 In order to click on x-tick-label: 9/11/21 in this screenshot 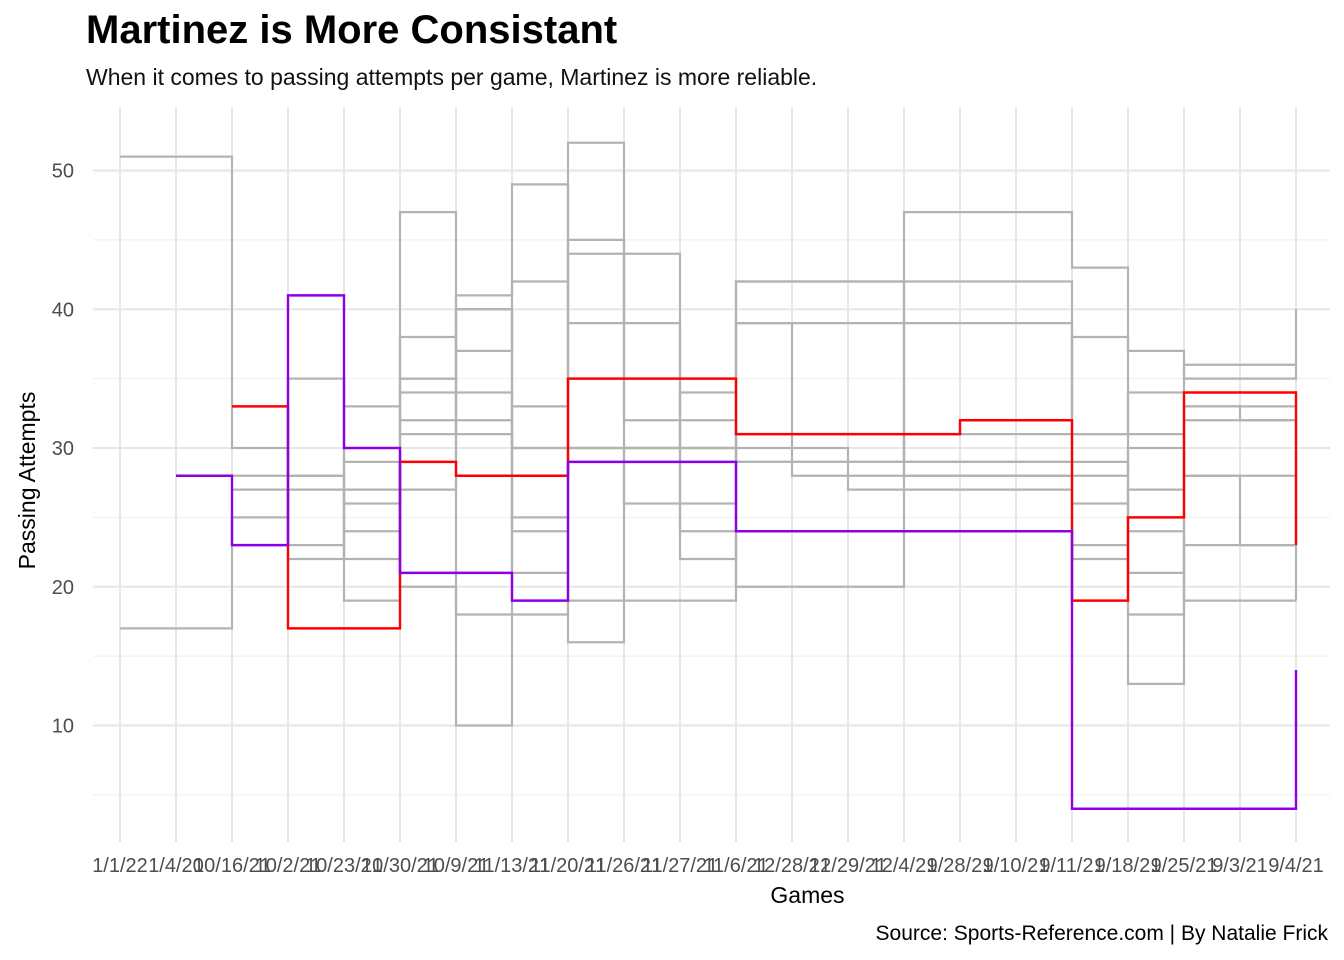, I will do `click(1071, 866)`.